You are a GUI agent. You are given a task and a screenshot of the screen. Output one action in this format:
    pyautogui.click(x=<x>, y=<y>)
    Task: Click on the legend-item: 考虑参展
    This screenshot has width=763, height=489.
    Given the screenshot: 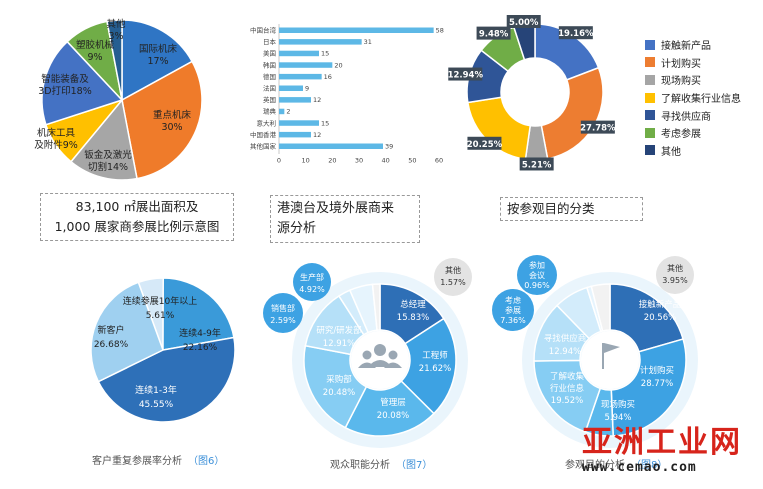 What is the action you would take?
    pyautogui.click(x=693, y=133)
    